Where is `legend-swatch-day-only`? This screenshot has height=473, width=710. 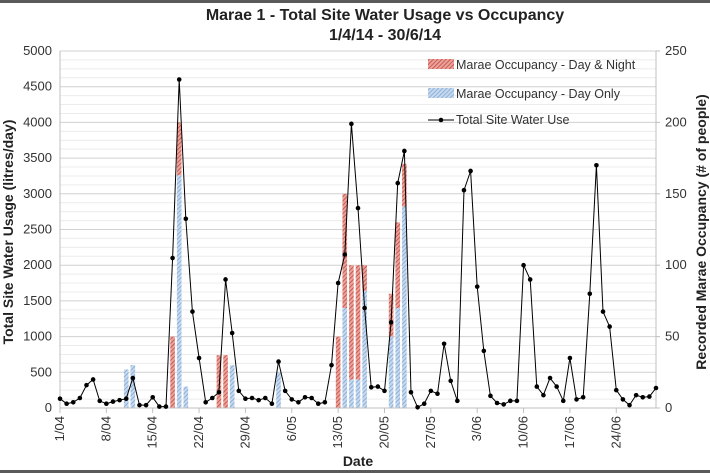
legend-swatch-day-only is located at coordinates (441, 93).